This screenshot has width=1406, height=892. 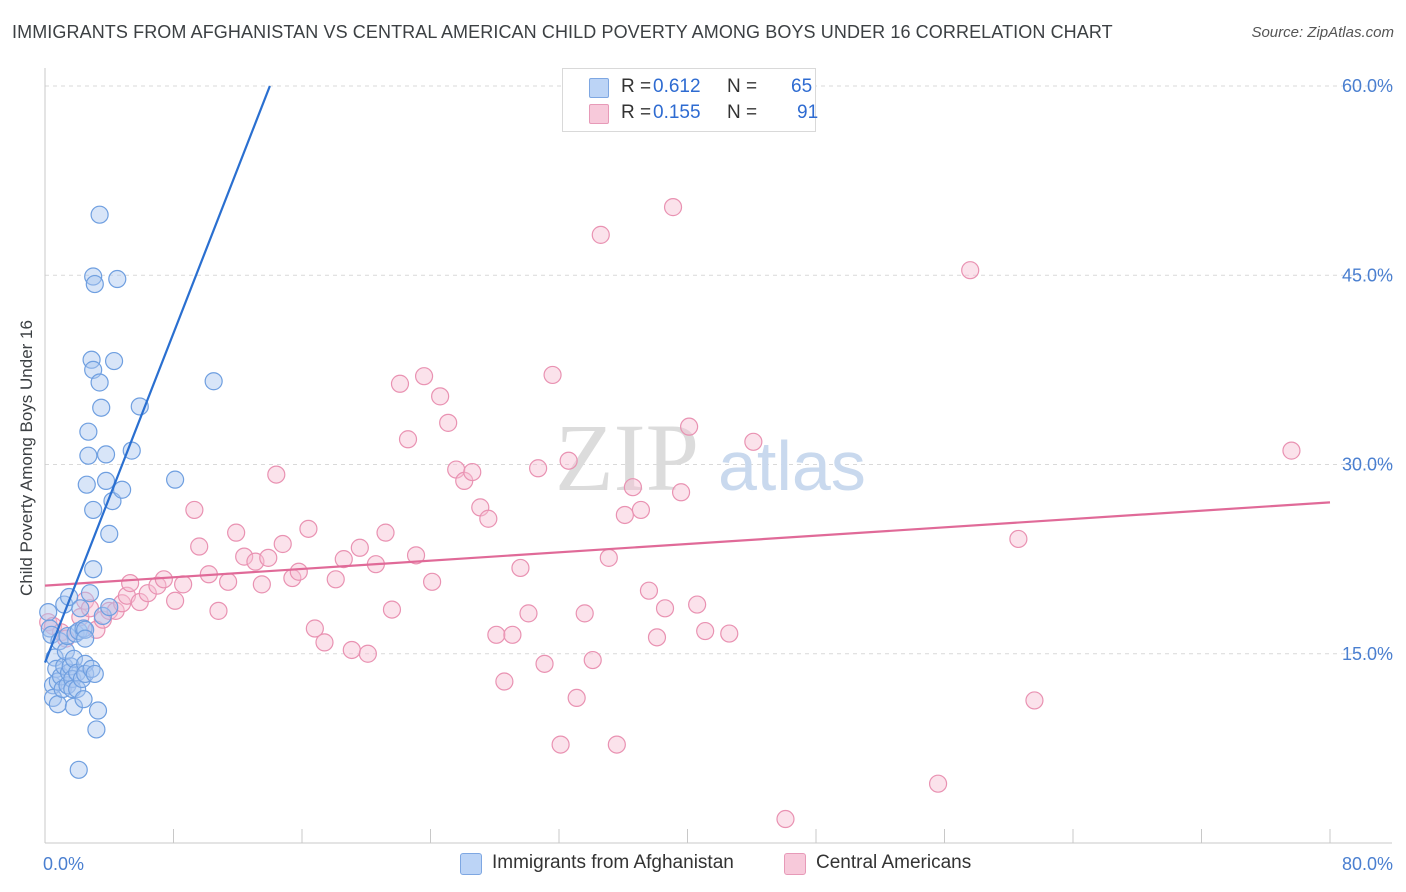 I want to click on watermark-atlas: atlas, so click(x=792, y=466).